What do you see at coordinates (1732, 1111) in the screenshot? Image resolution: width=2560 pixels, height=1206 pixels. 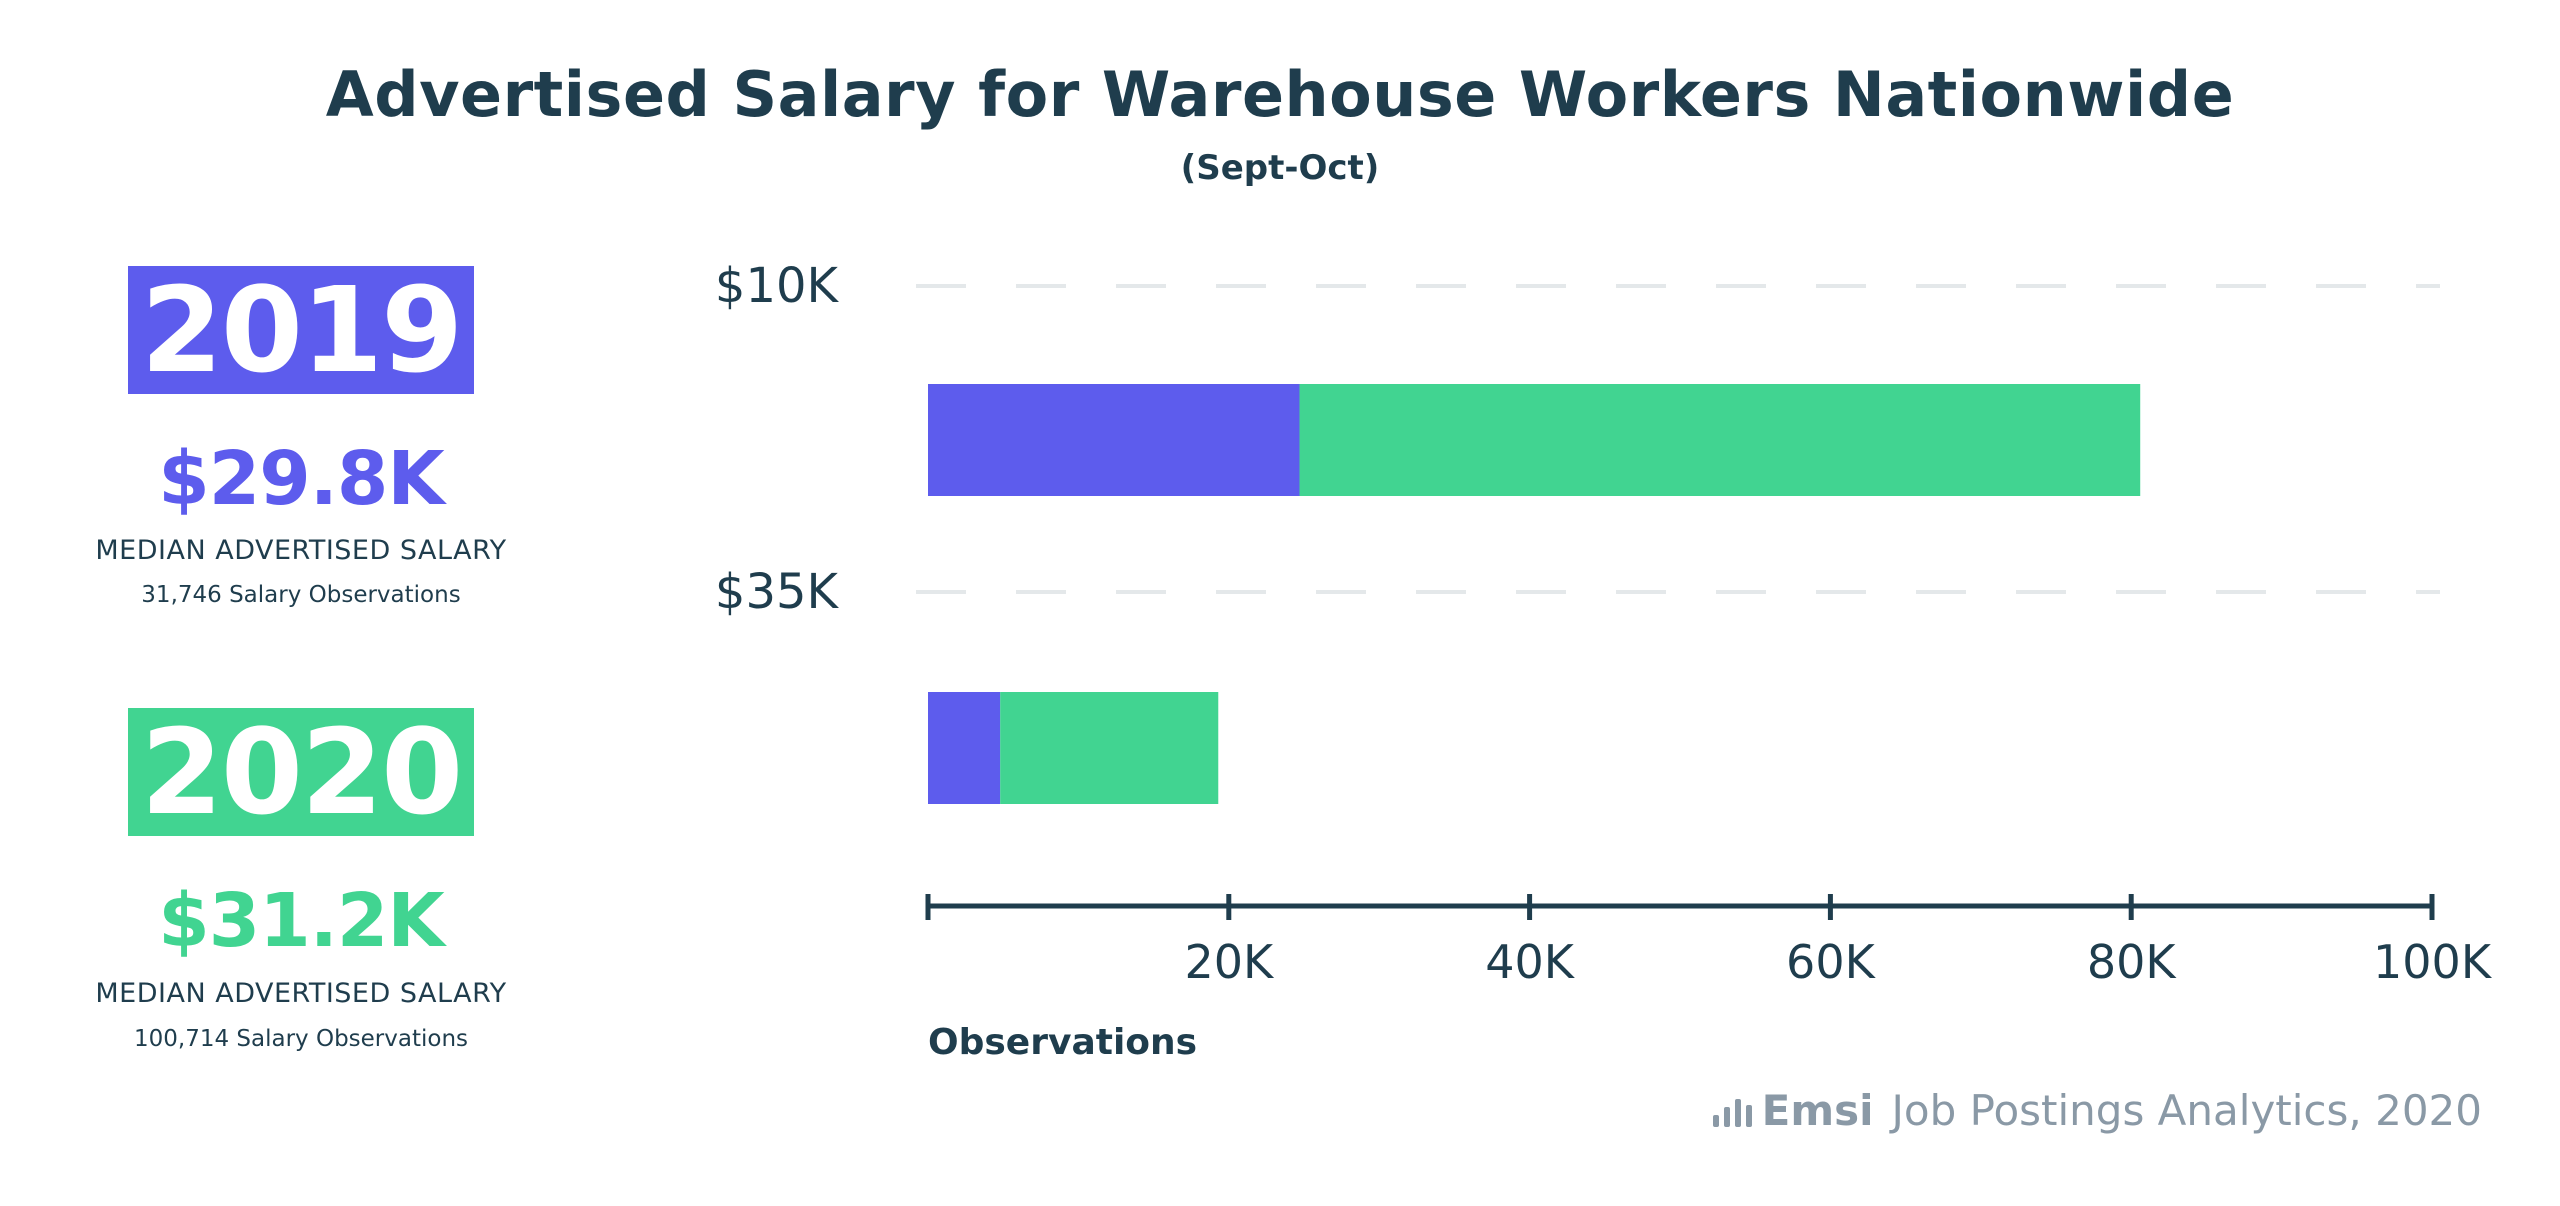 I see `bar-chart-icon` at bounding box center [1732, 1111].